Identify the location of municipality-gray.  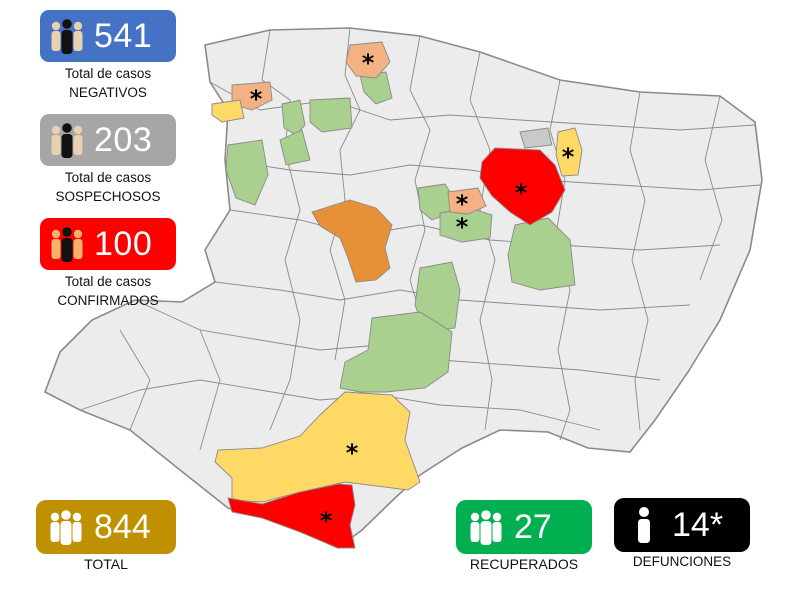
(536, 138).